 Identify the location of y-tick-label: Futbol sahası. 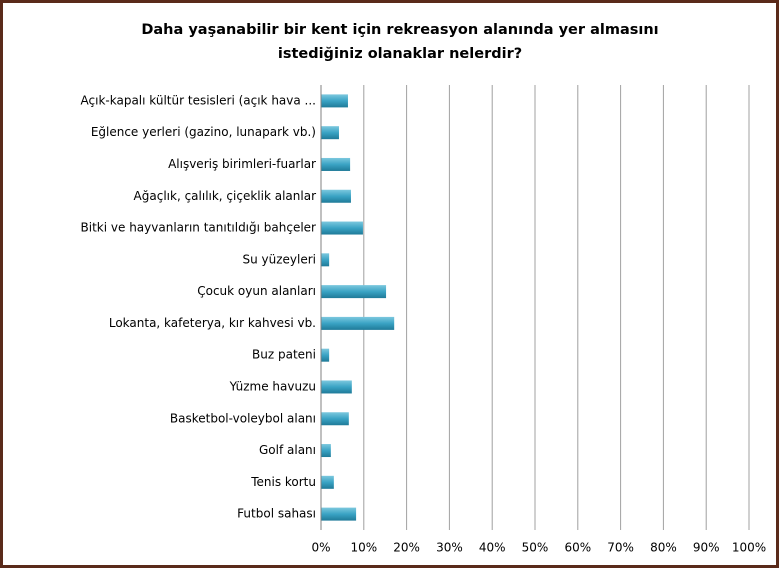
(276, 514).